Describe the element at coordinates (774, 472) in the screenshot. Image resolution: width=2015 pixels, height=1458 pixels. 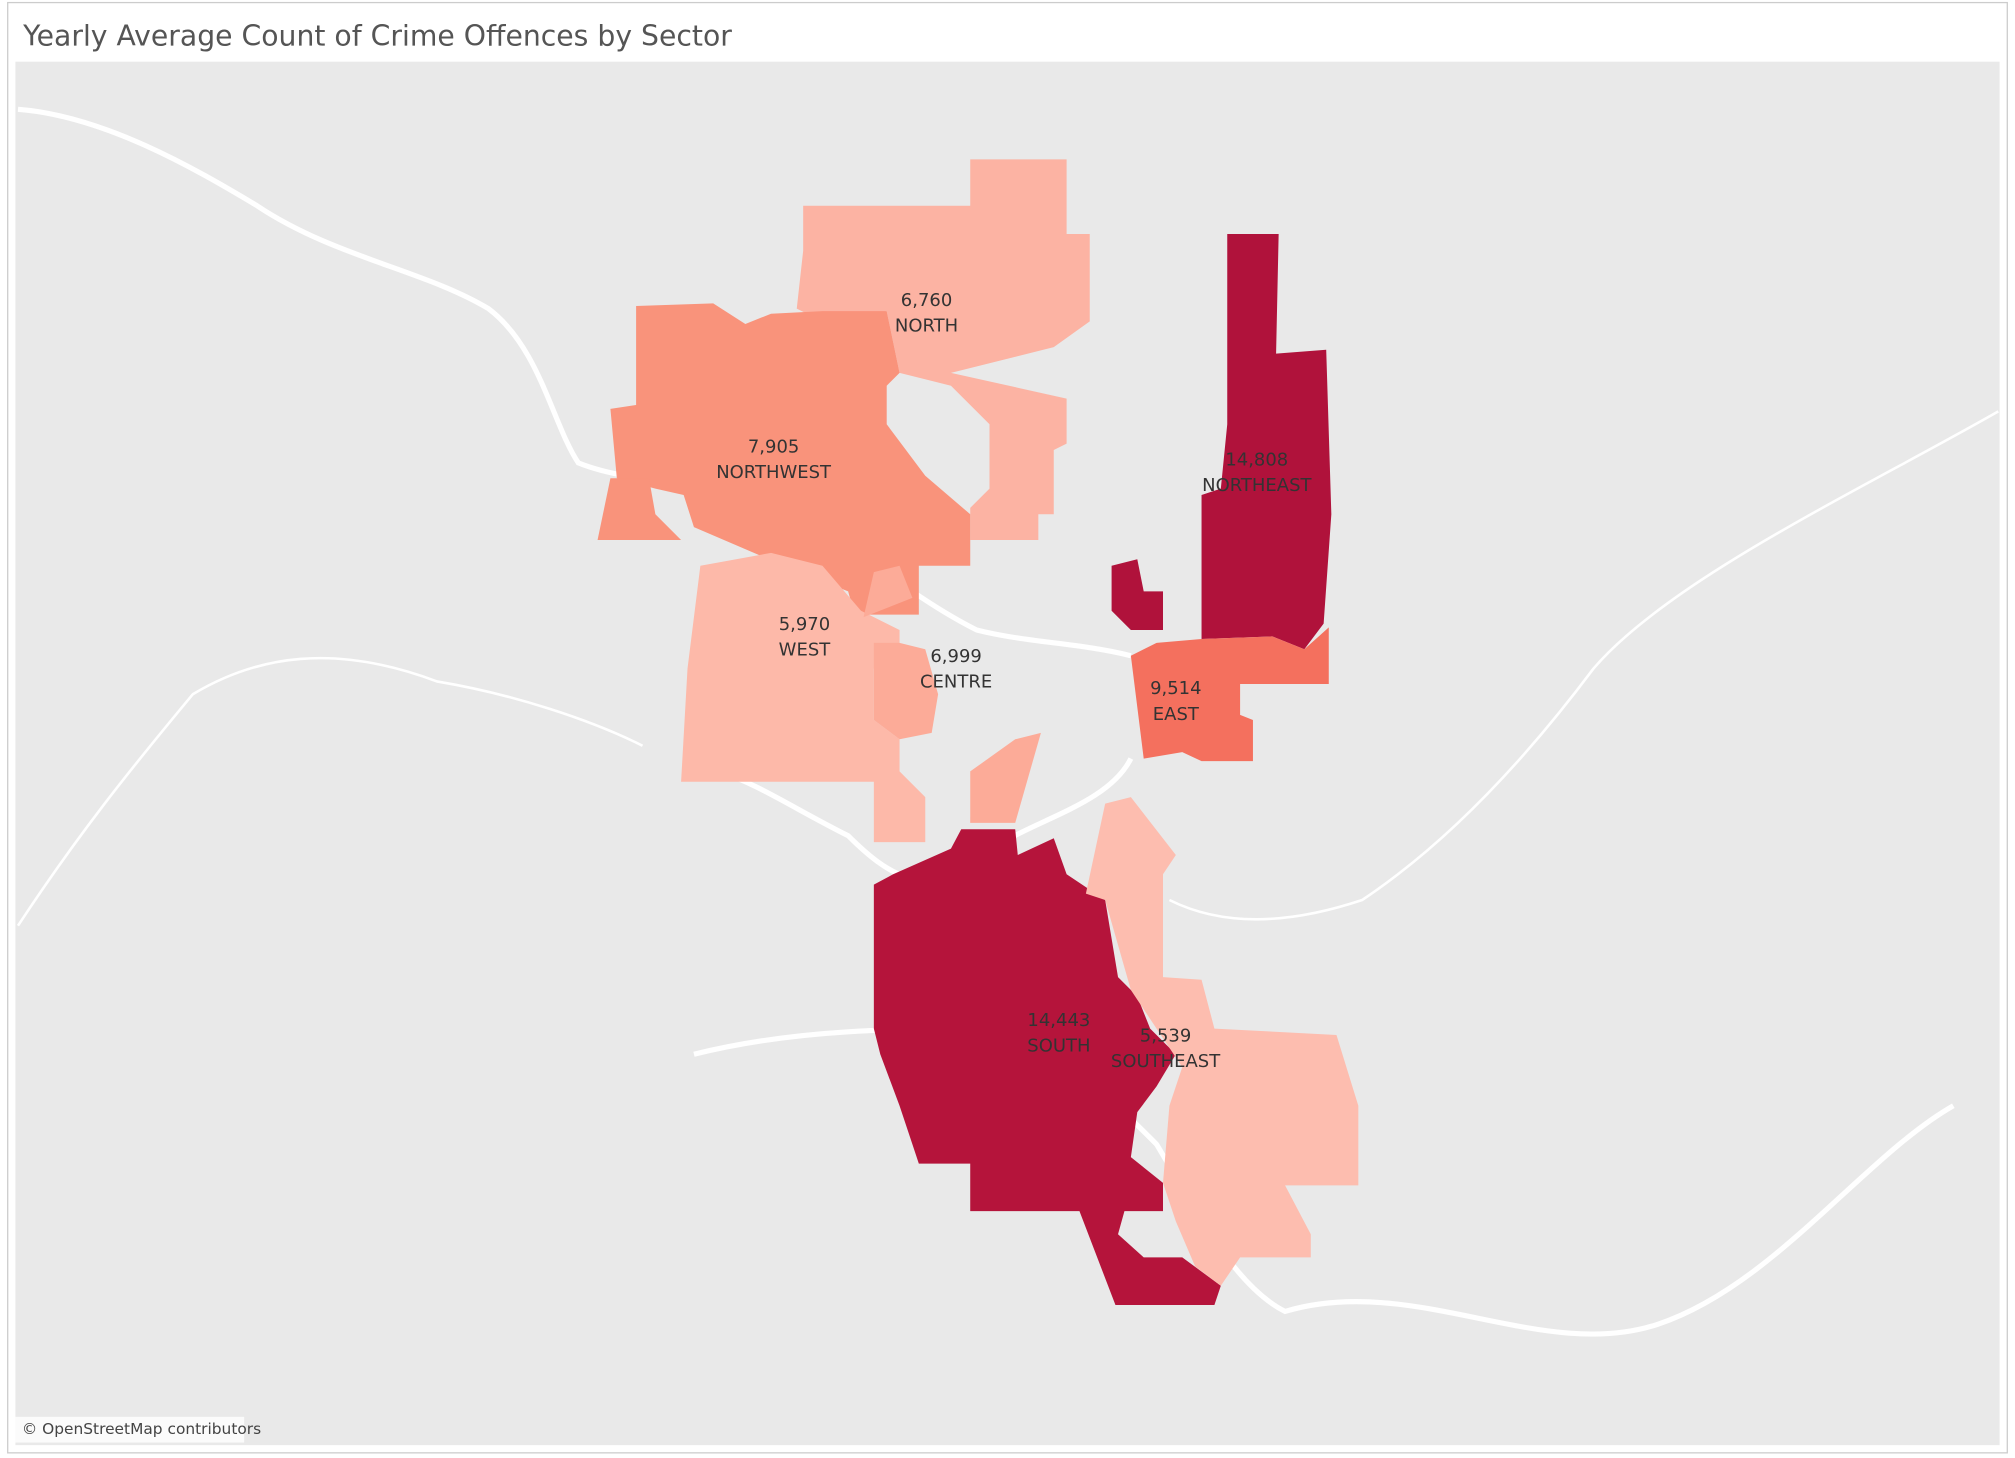
I see `region-label: NORTHWEST` at that location.